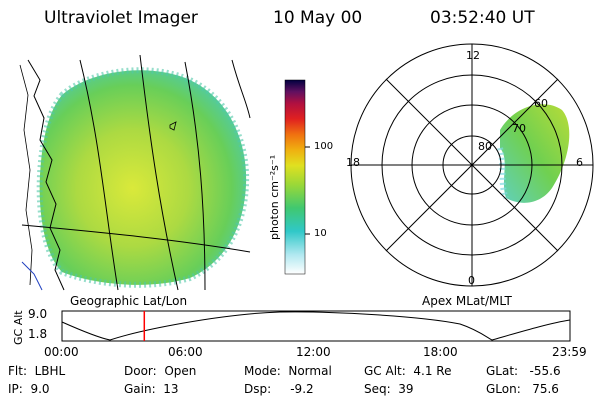 Image resolution: width=600 pixels, height=400 pixels. What do you see at coordinates (541, 103) in the screenshot?
I see `polar-ring-label-60: 60` at bounding box center [541, 103].